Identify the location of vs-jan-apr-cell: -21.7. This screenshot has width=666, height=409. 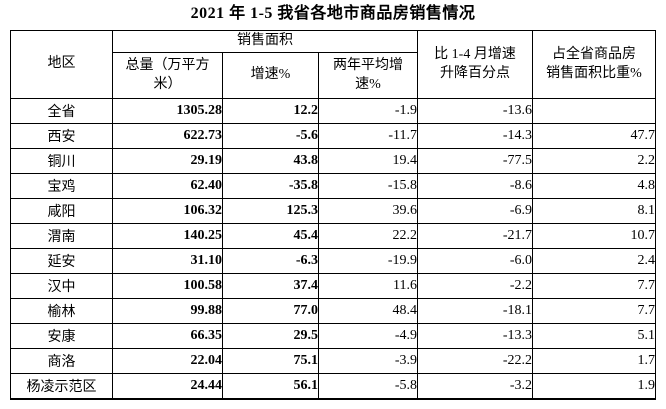
(475, 236).